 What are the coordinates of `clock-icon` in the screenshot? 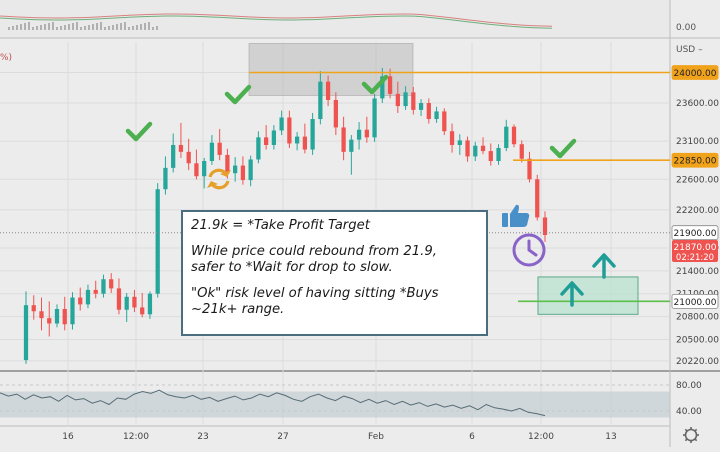 It's located at (529, 250).